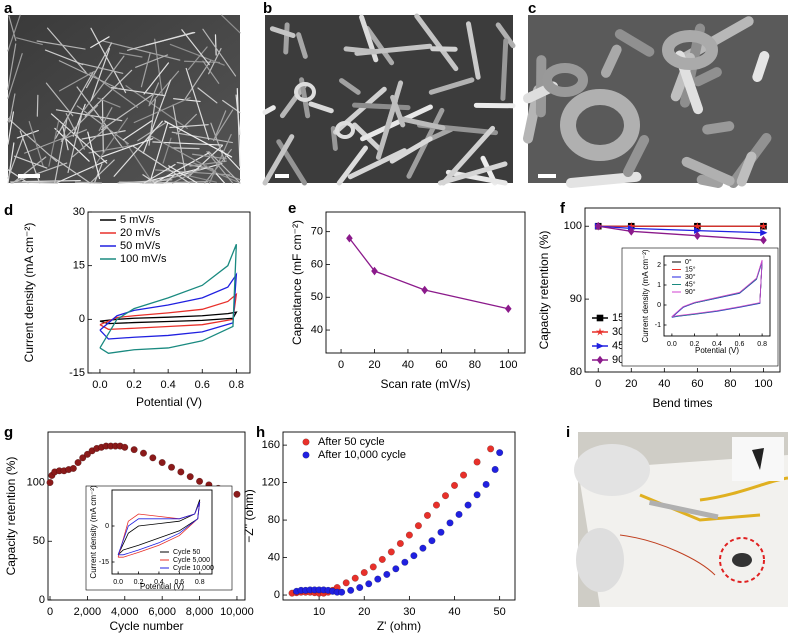  Describe the element at coordinates (79, 212) in the screenshot. I see `y-tick-label: 30` at that location.